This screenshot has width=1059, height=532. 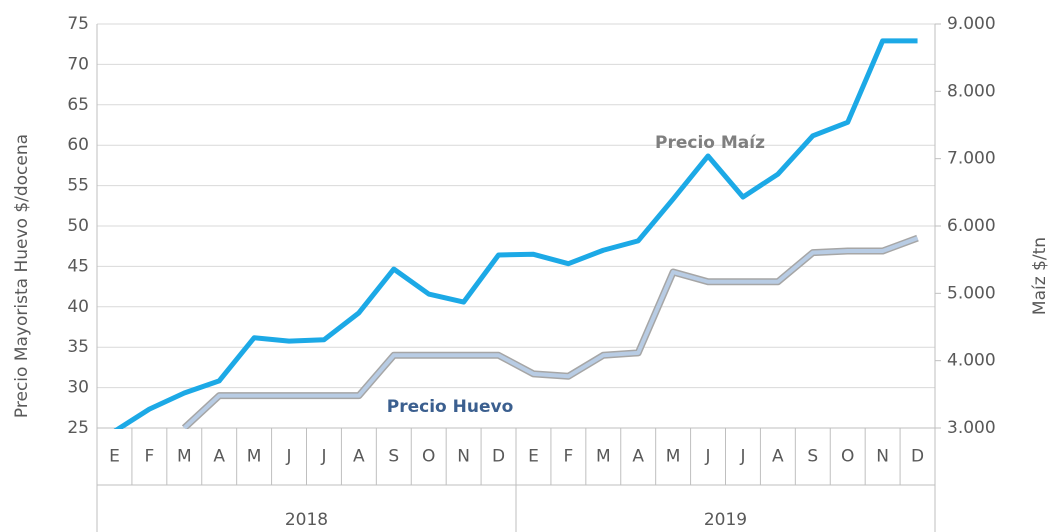 I want to click on annotation: Precio Maíz, so click(x=710, y=143).